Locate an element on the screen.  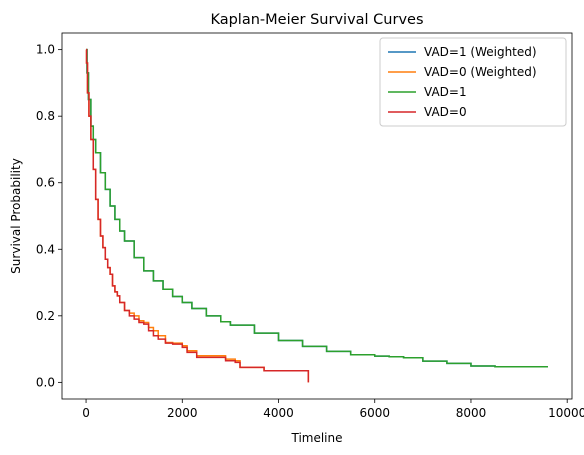
x-tick-label: 2000 is located at coordinates (182, 413).